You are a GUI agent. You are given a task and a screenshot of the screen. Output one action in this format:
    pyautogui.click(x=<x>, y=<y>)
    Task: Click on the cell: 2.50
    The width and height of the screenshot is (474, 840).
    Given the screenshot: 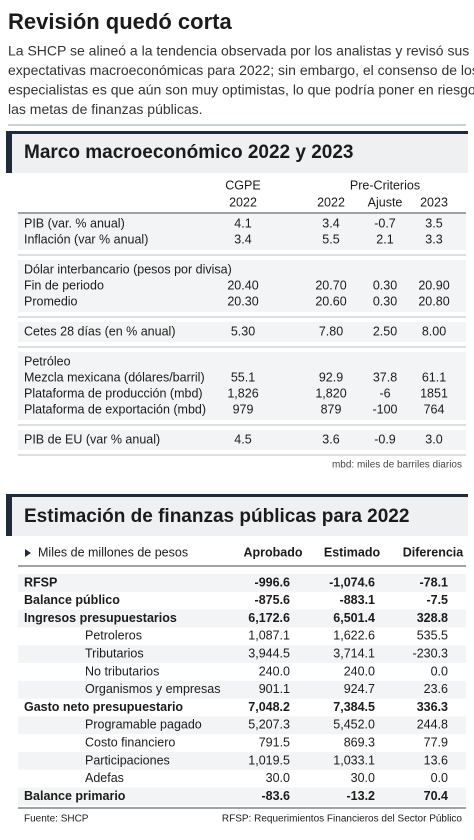 What is the action you would take?
    pyautogui.click(x=385, y=331)
    